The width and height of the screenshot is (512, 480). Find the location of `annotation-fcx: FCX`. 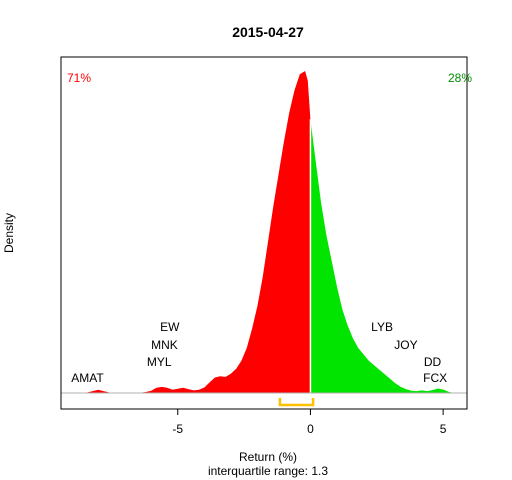

annotation-fcx: FCX is located at coordinates (435, 378).